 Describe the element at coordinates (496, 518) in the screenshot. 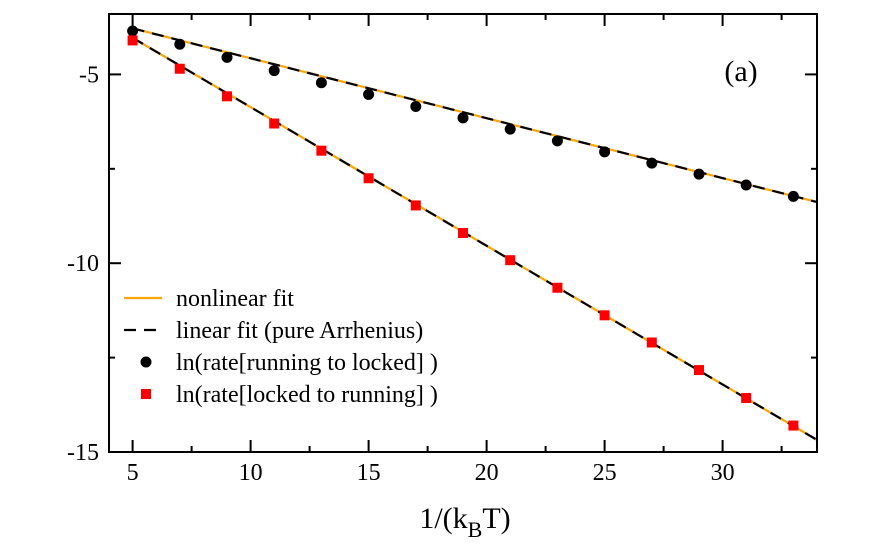

I see `x-axis-label-end: T)` at that location.